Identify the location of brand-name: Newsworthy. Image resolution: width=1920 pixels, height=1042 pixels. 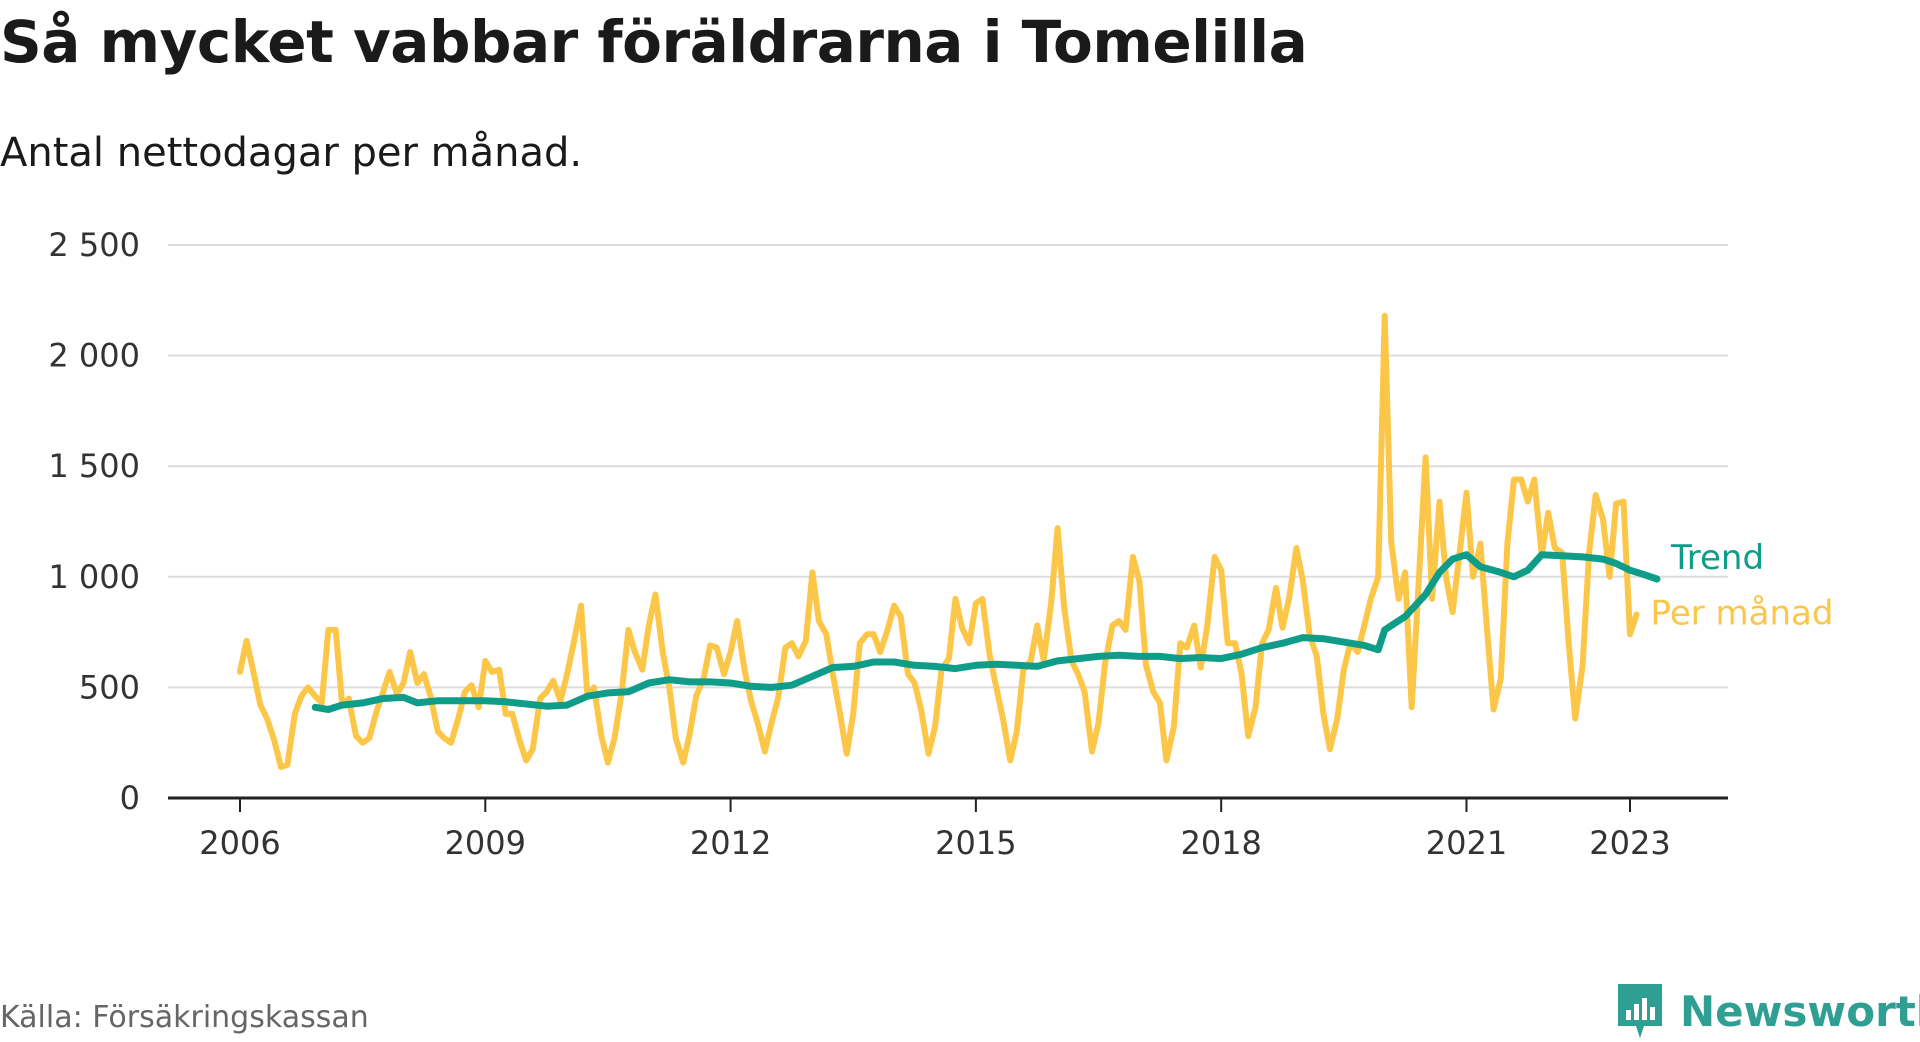
(1800, 1011).